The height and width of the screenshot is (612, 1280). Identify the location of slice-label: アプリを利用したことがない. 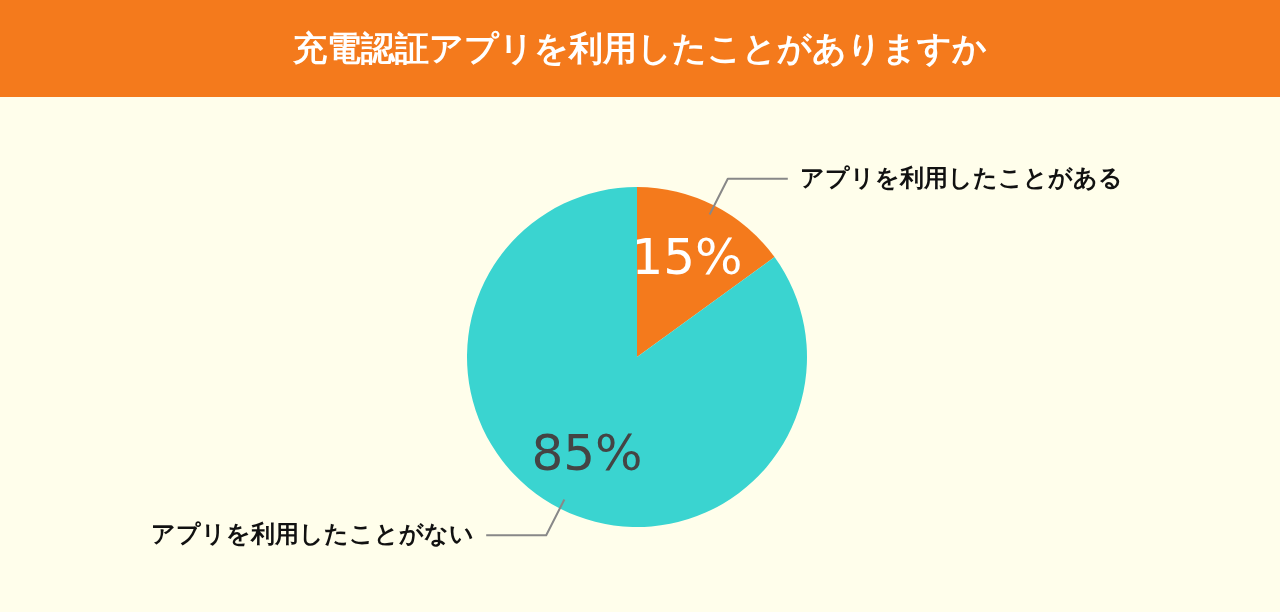
(313, 534).